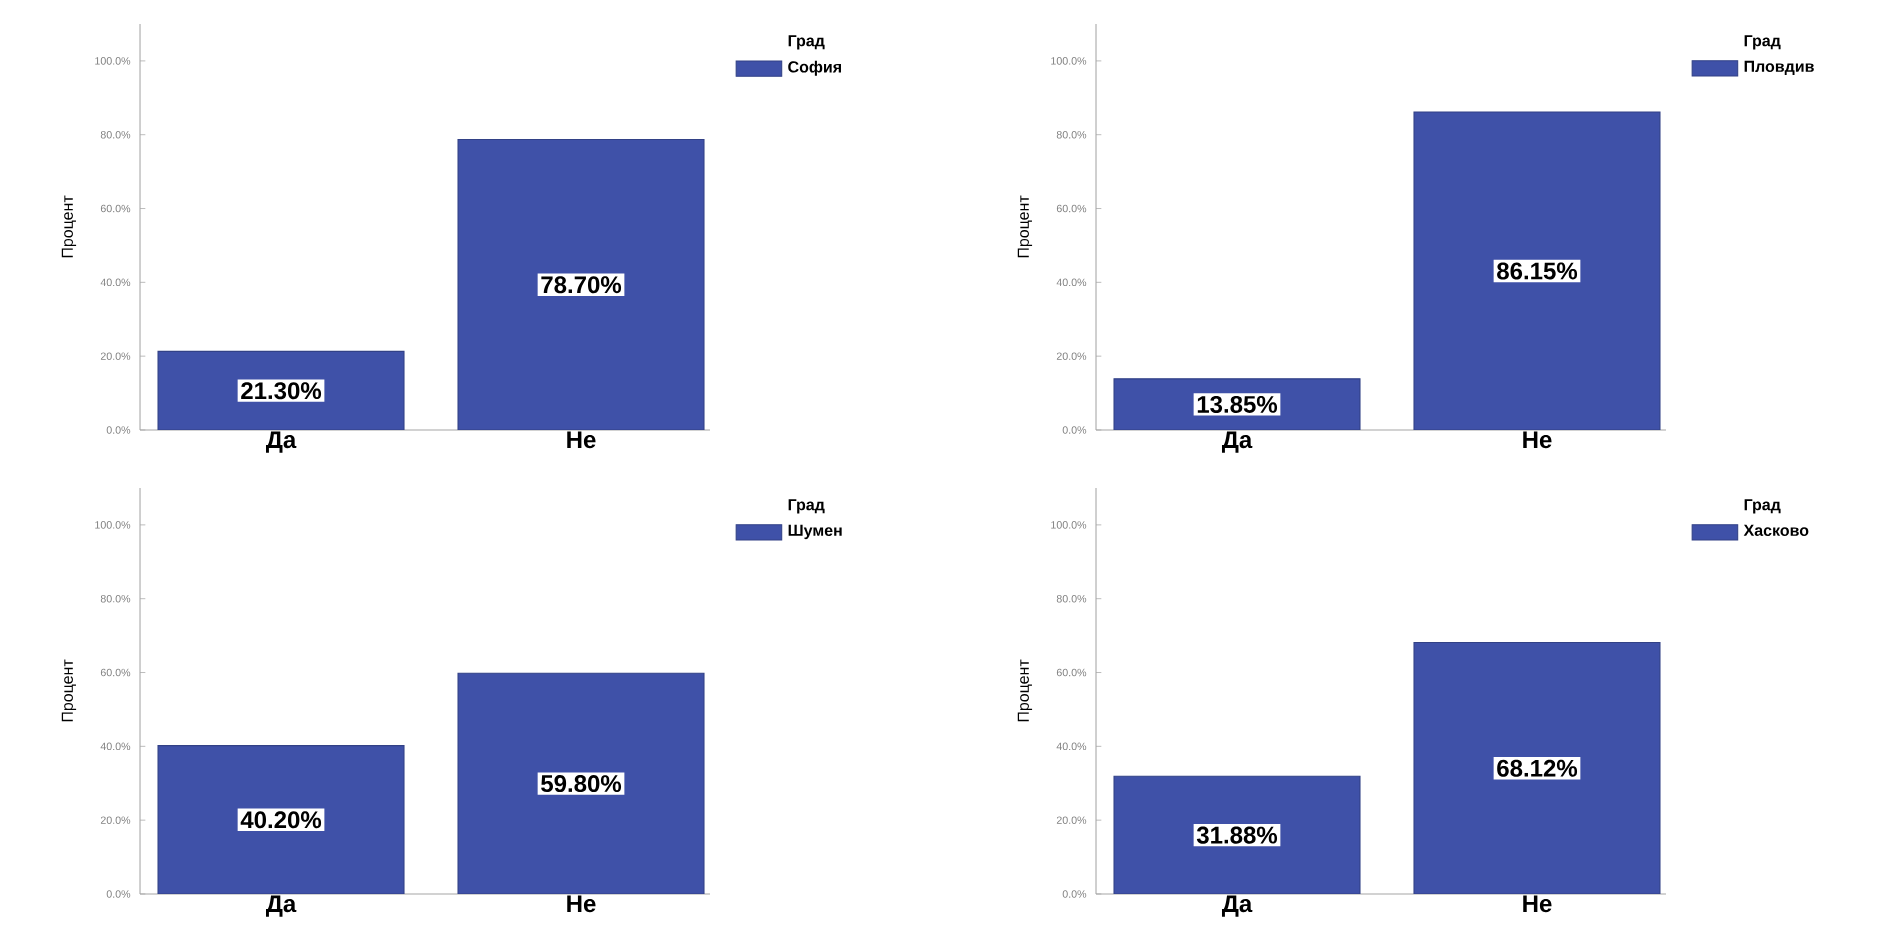 The image size is (1894, 926). I want to click on data-label: 68.12%, so click(1537, 768).